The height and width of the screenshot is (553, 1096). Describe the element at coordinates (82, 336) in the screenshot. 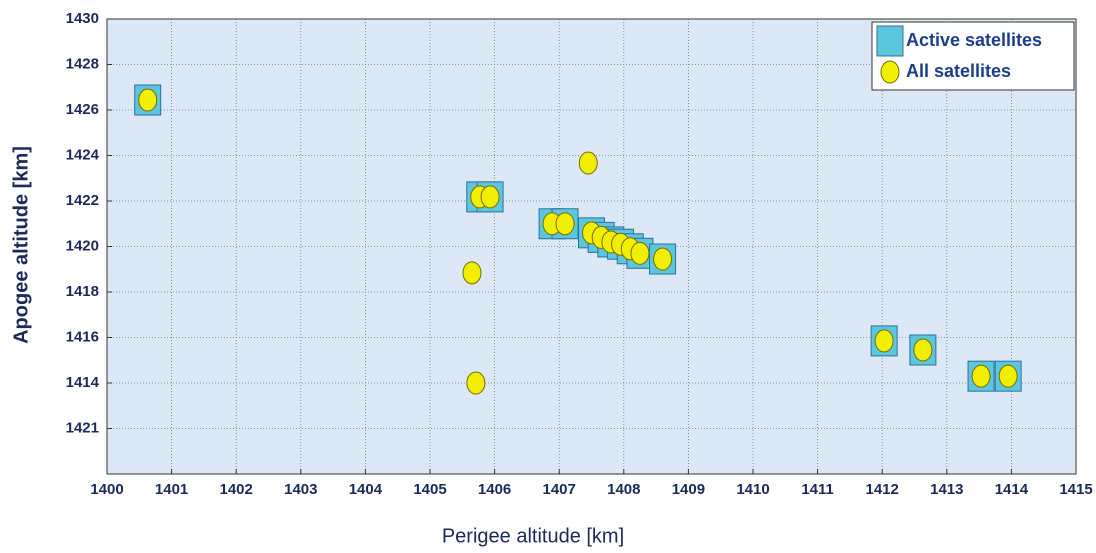

I see `y-tick-label: 1416` at that location.